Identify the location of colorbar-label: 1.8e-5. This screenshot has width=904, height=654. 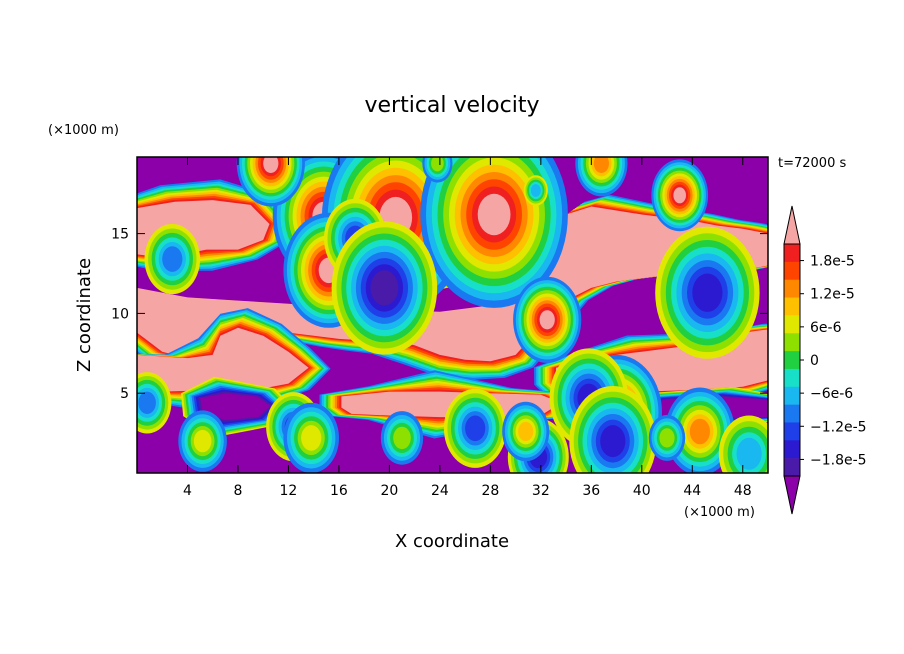
(832, 262).